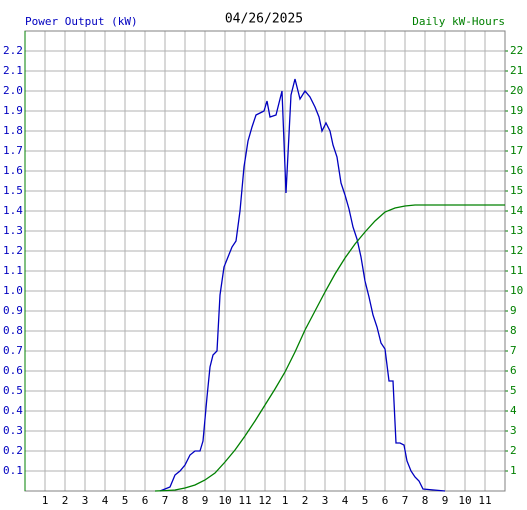 The height and width of the screenshot is (510, 527). Describe the element at coordinates (13, 450) in the screenshot. I see `y-tick-label: 0.2` at that location.